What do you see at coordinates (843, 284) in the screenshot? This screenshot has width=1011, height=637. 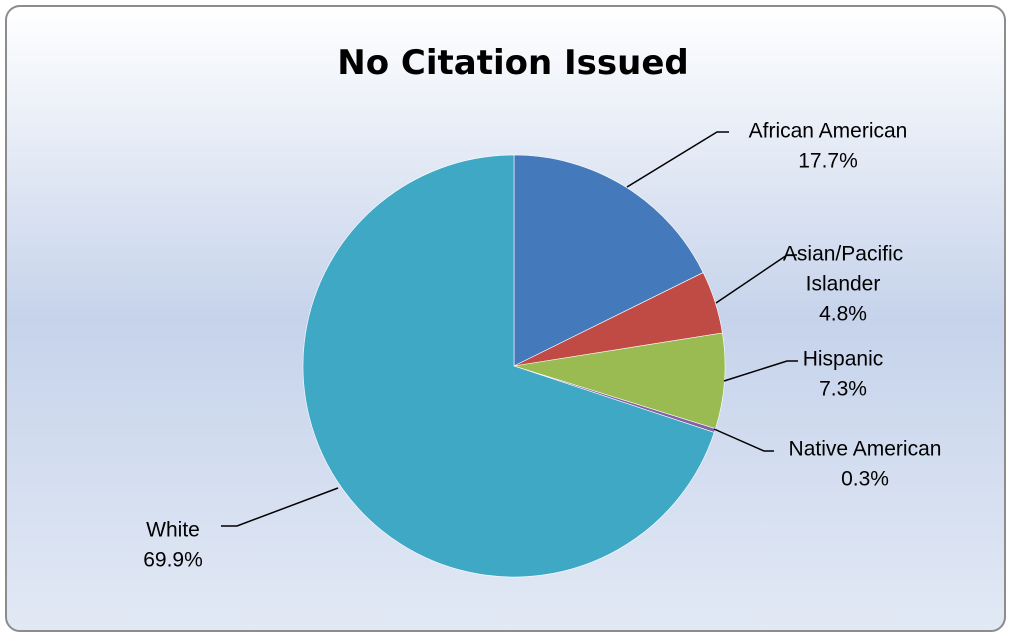 I see `data-label-name: Islander` at bounding box center [843, 284].